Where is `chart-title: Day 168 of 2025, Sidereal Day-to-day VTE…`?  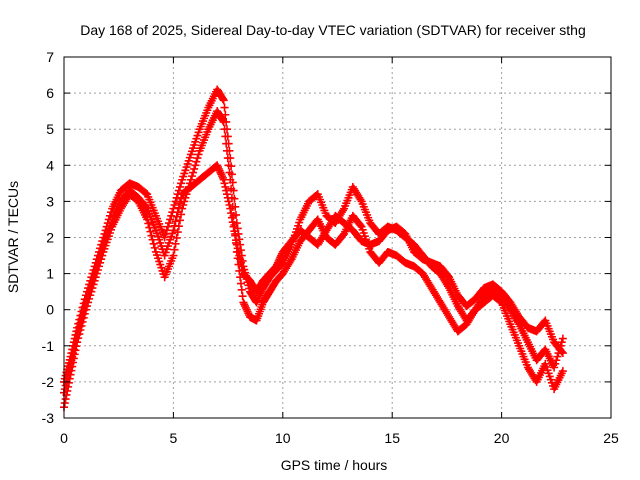 chart-title: Day 168 of 2025, Sidereal Day-to-day VTE… is located at coordinates (333, 30).